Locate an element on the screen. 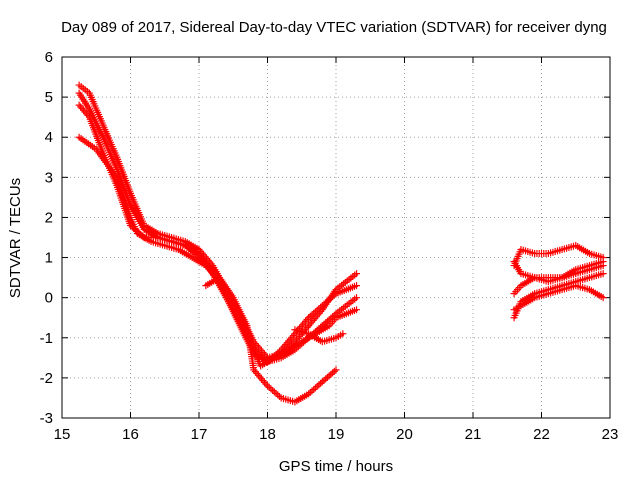 The width and height of the screenshot is (640, 480). y-tick-label: -1 is located at coordinates (46, 338).